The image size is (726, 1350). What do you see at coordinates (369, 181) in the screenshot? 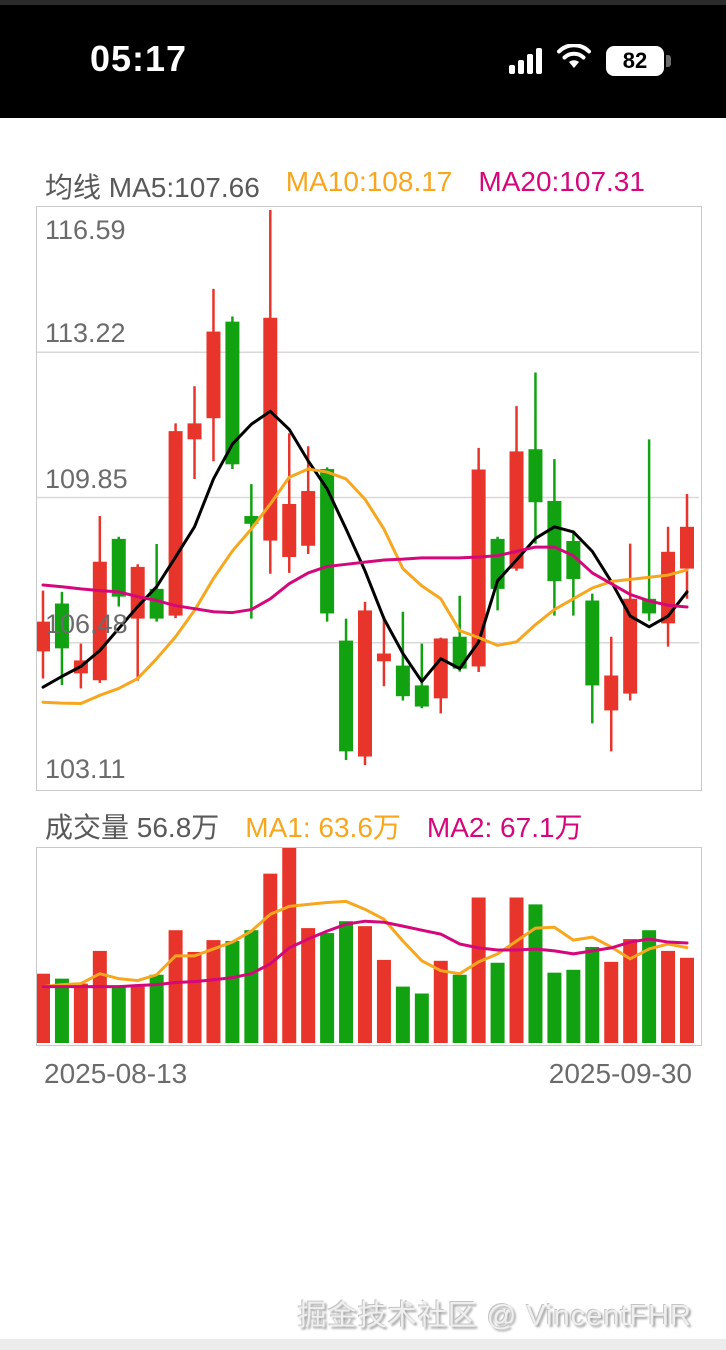
I see `ma10-value: MA10:108.17` at bounding box center [369, 181].